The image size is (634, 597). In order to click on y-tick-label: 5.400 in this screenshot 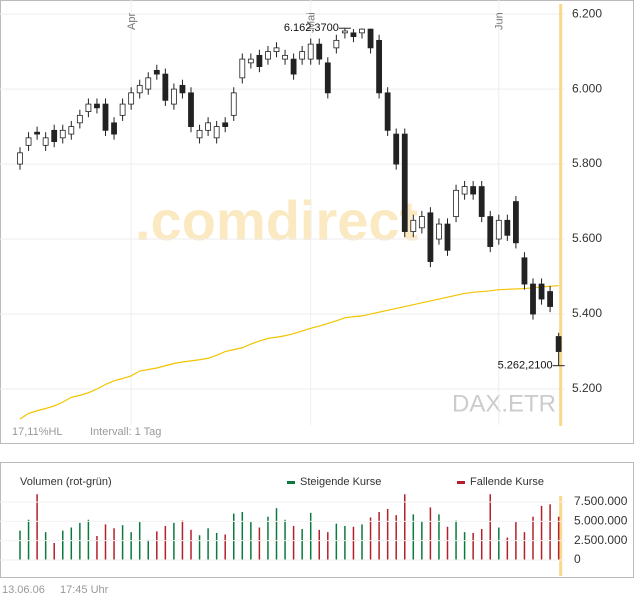, I will do `click(587, 313)`.